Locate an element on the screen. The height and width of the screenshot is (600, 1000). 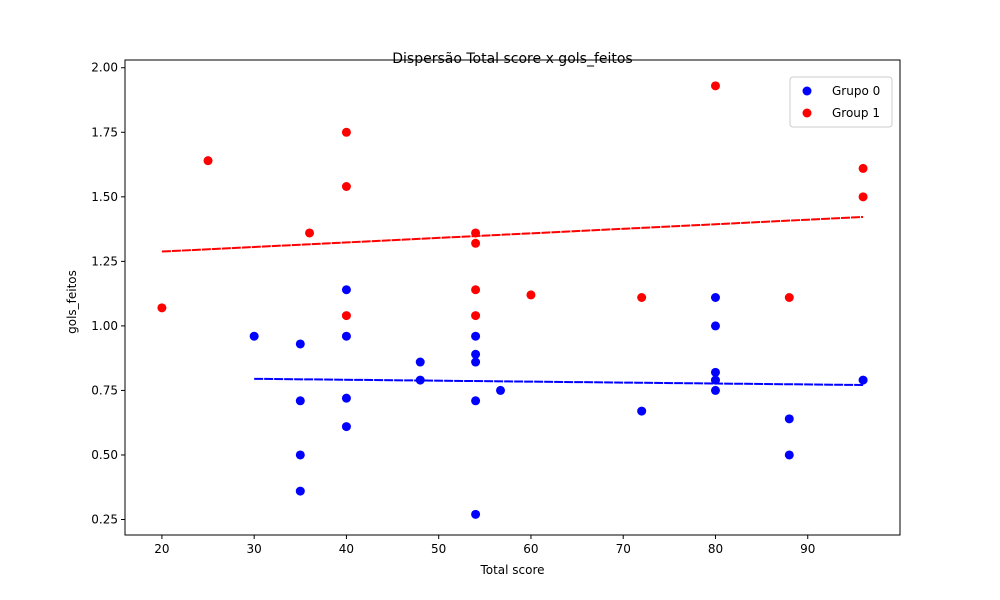
legend-label-1: Group 1 is located at coordinates (856, 113).